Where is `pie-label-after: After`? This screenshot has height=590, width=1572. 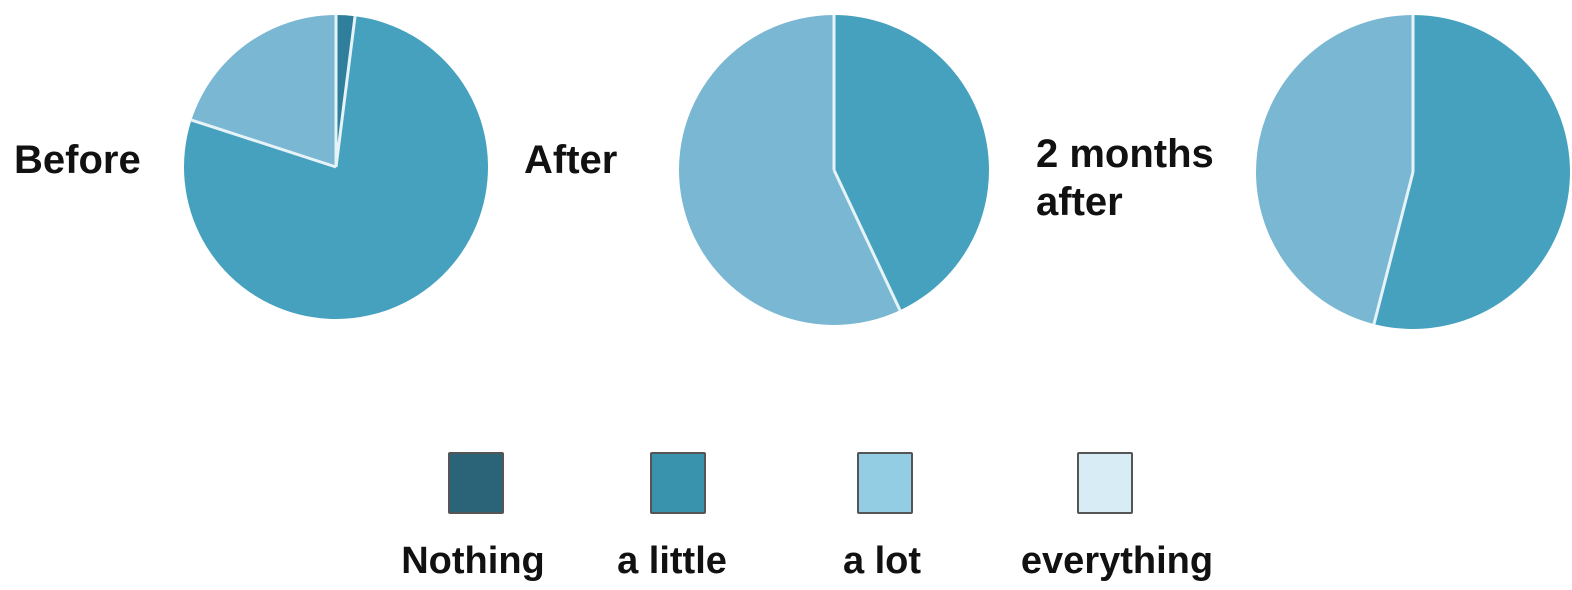 pie-label-after: After is located at coordinates (570, 160).